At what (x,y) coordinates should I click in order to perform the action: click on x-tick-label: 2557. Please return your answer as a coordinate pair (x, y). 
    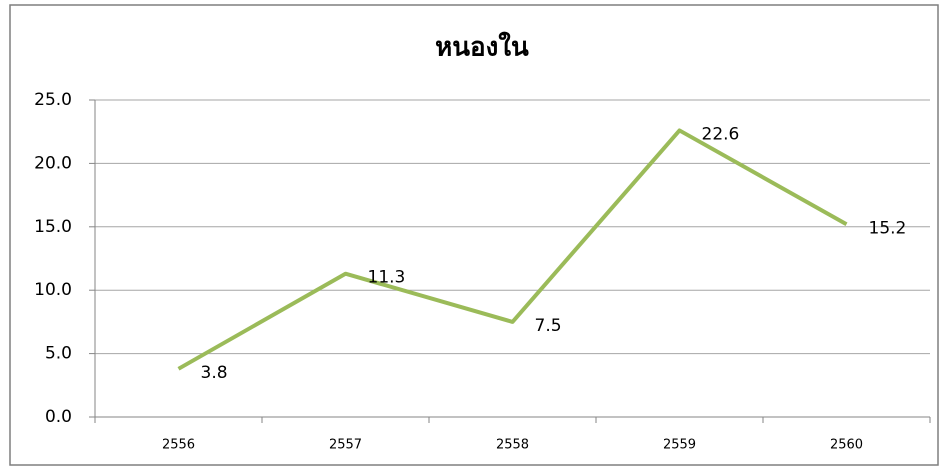
    Looking at the image, I should click on (345, 445).